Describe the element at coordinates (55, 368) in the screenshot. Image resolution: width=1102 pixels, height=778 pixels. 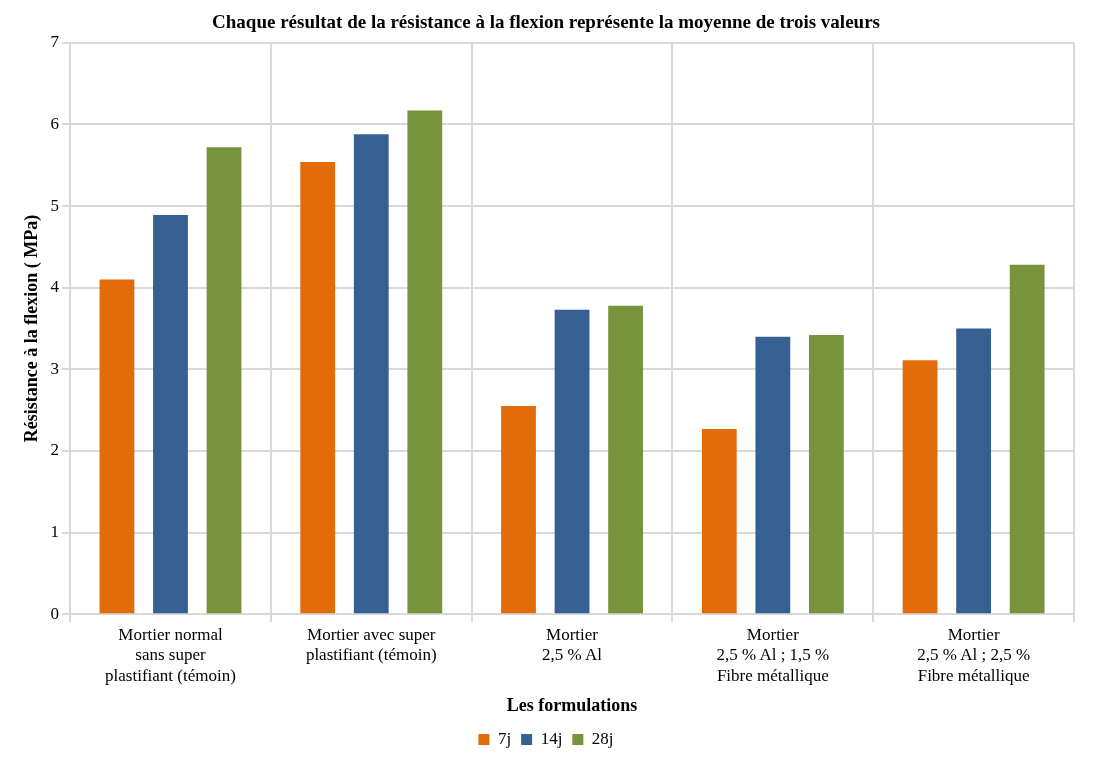
I see `y-tick-label: 3` at that location.